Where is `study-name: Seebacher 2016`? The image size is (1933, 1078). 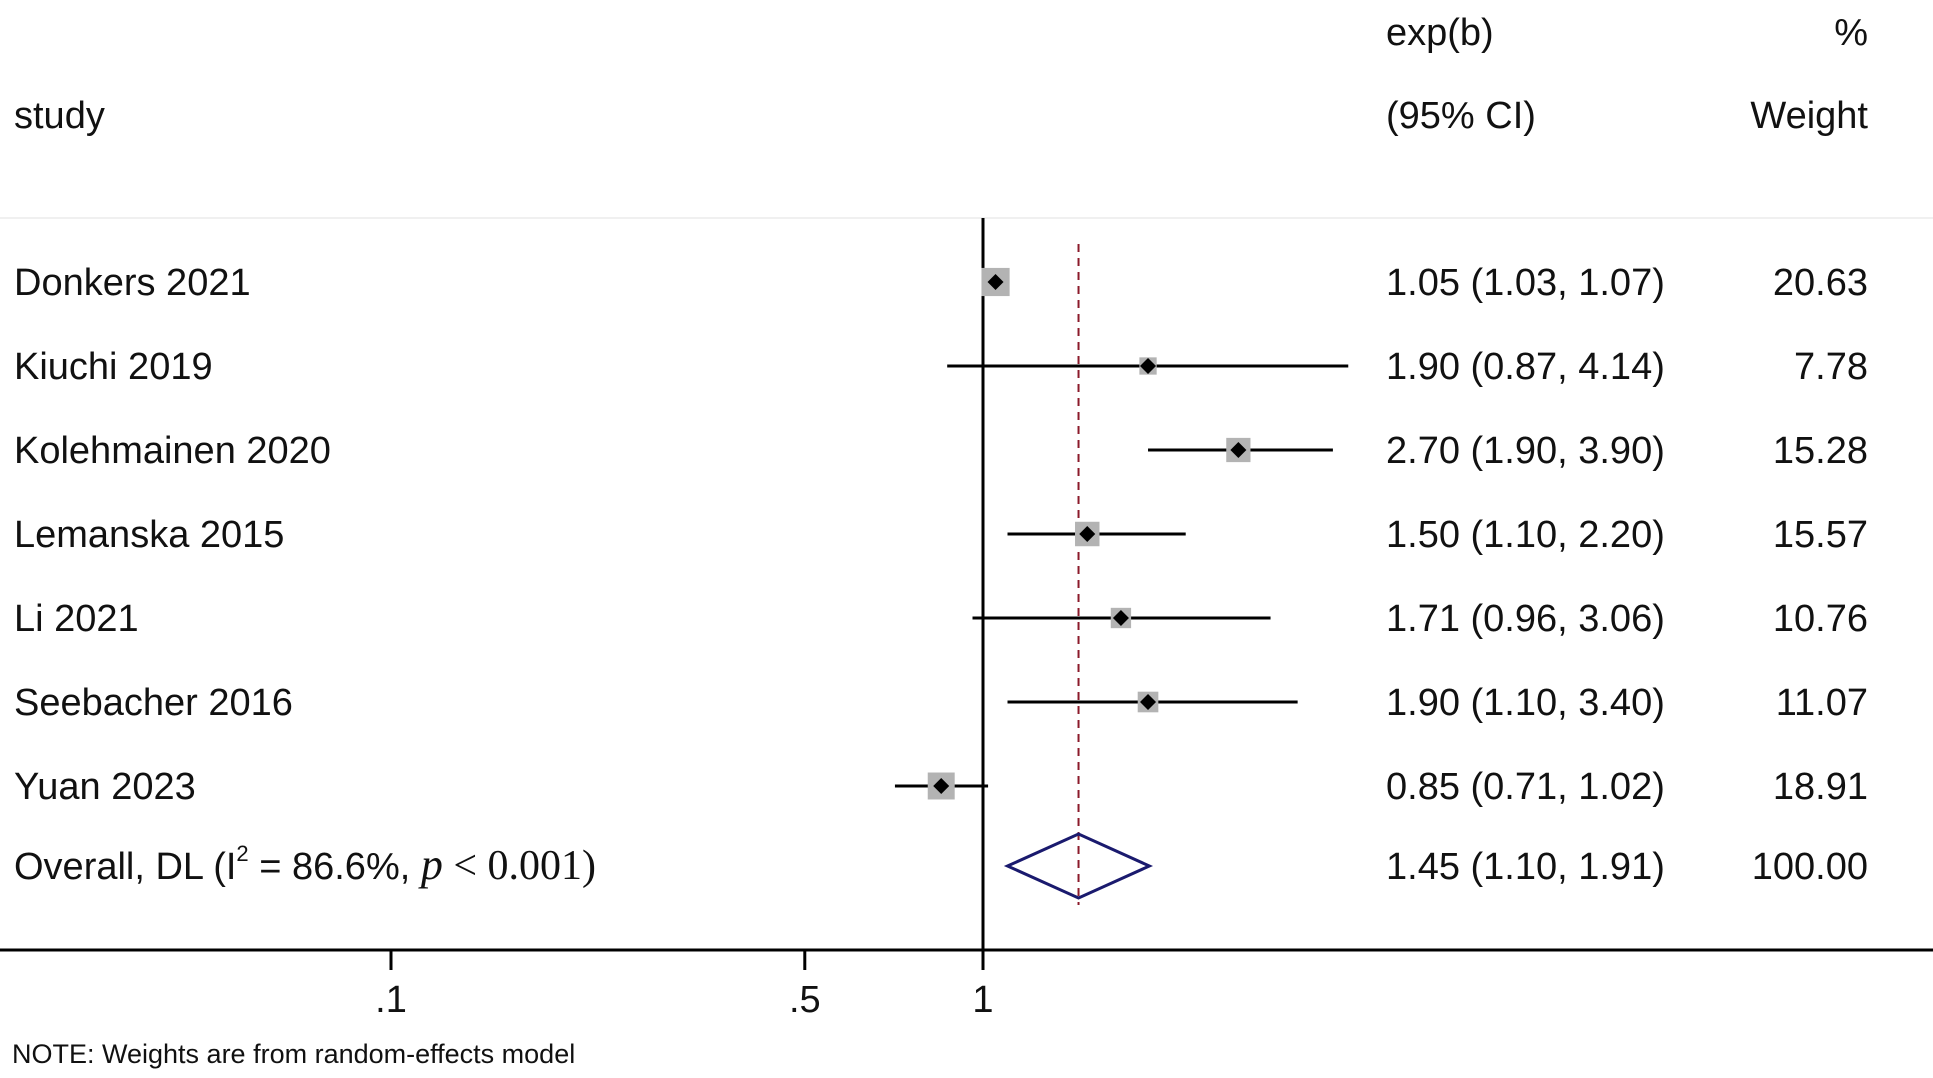
study-name: Seebacher 2016 is located at coordinates (153, 703).